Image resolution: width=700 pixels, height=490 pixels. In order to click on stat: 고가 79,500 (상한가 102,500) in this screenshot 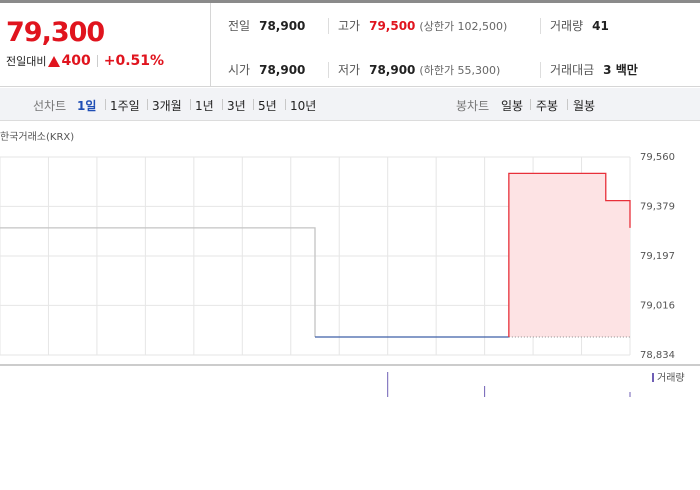, I will do `click(422, 25)`.